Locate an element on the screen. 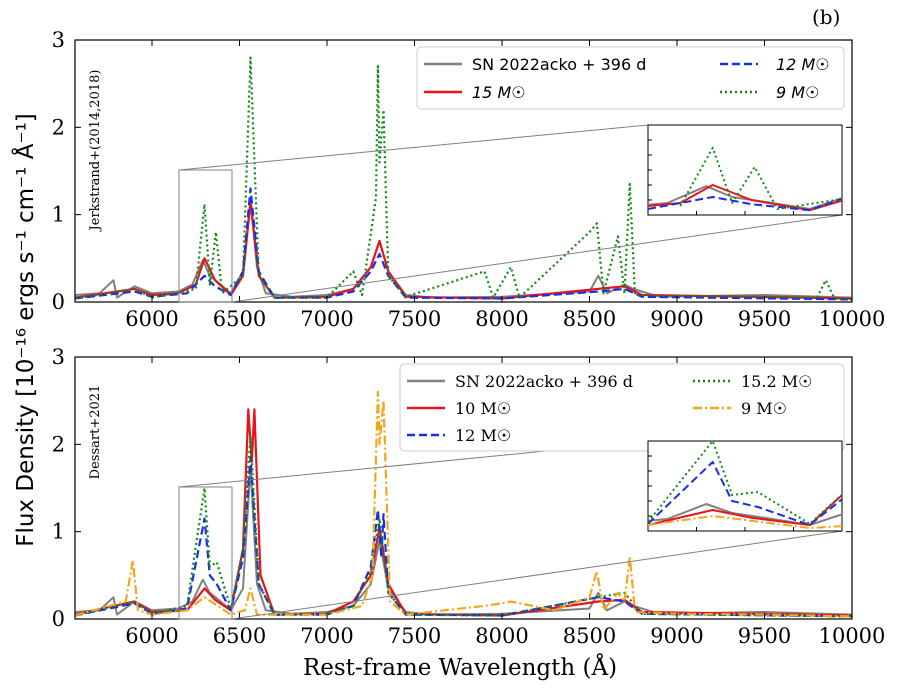 The image size is (897, 694). top-y-tick-label: 1 is located at coordinates (58, 215).